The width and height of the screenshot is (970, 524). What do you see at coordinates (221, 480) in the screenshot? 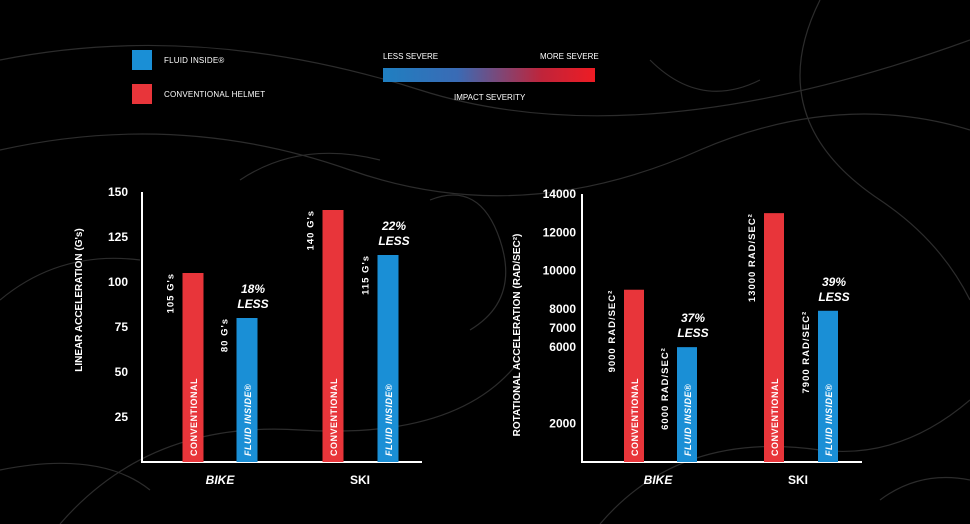
I see `linear-category-label: BIKE` at bounding box center [221, 480].